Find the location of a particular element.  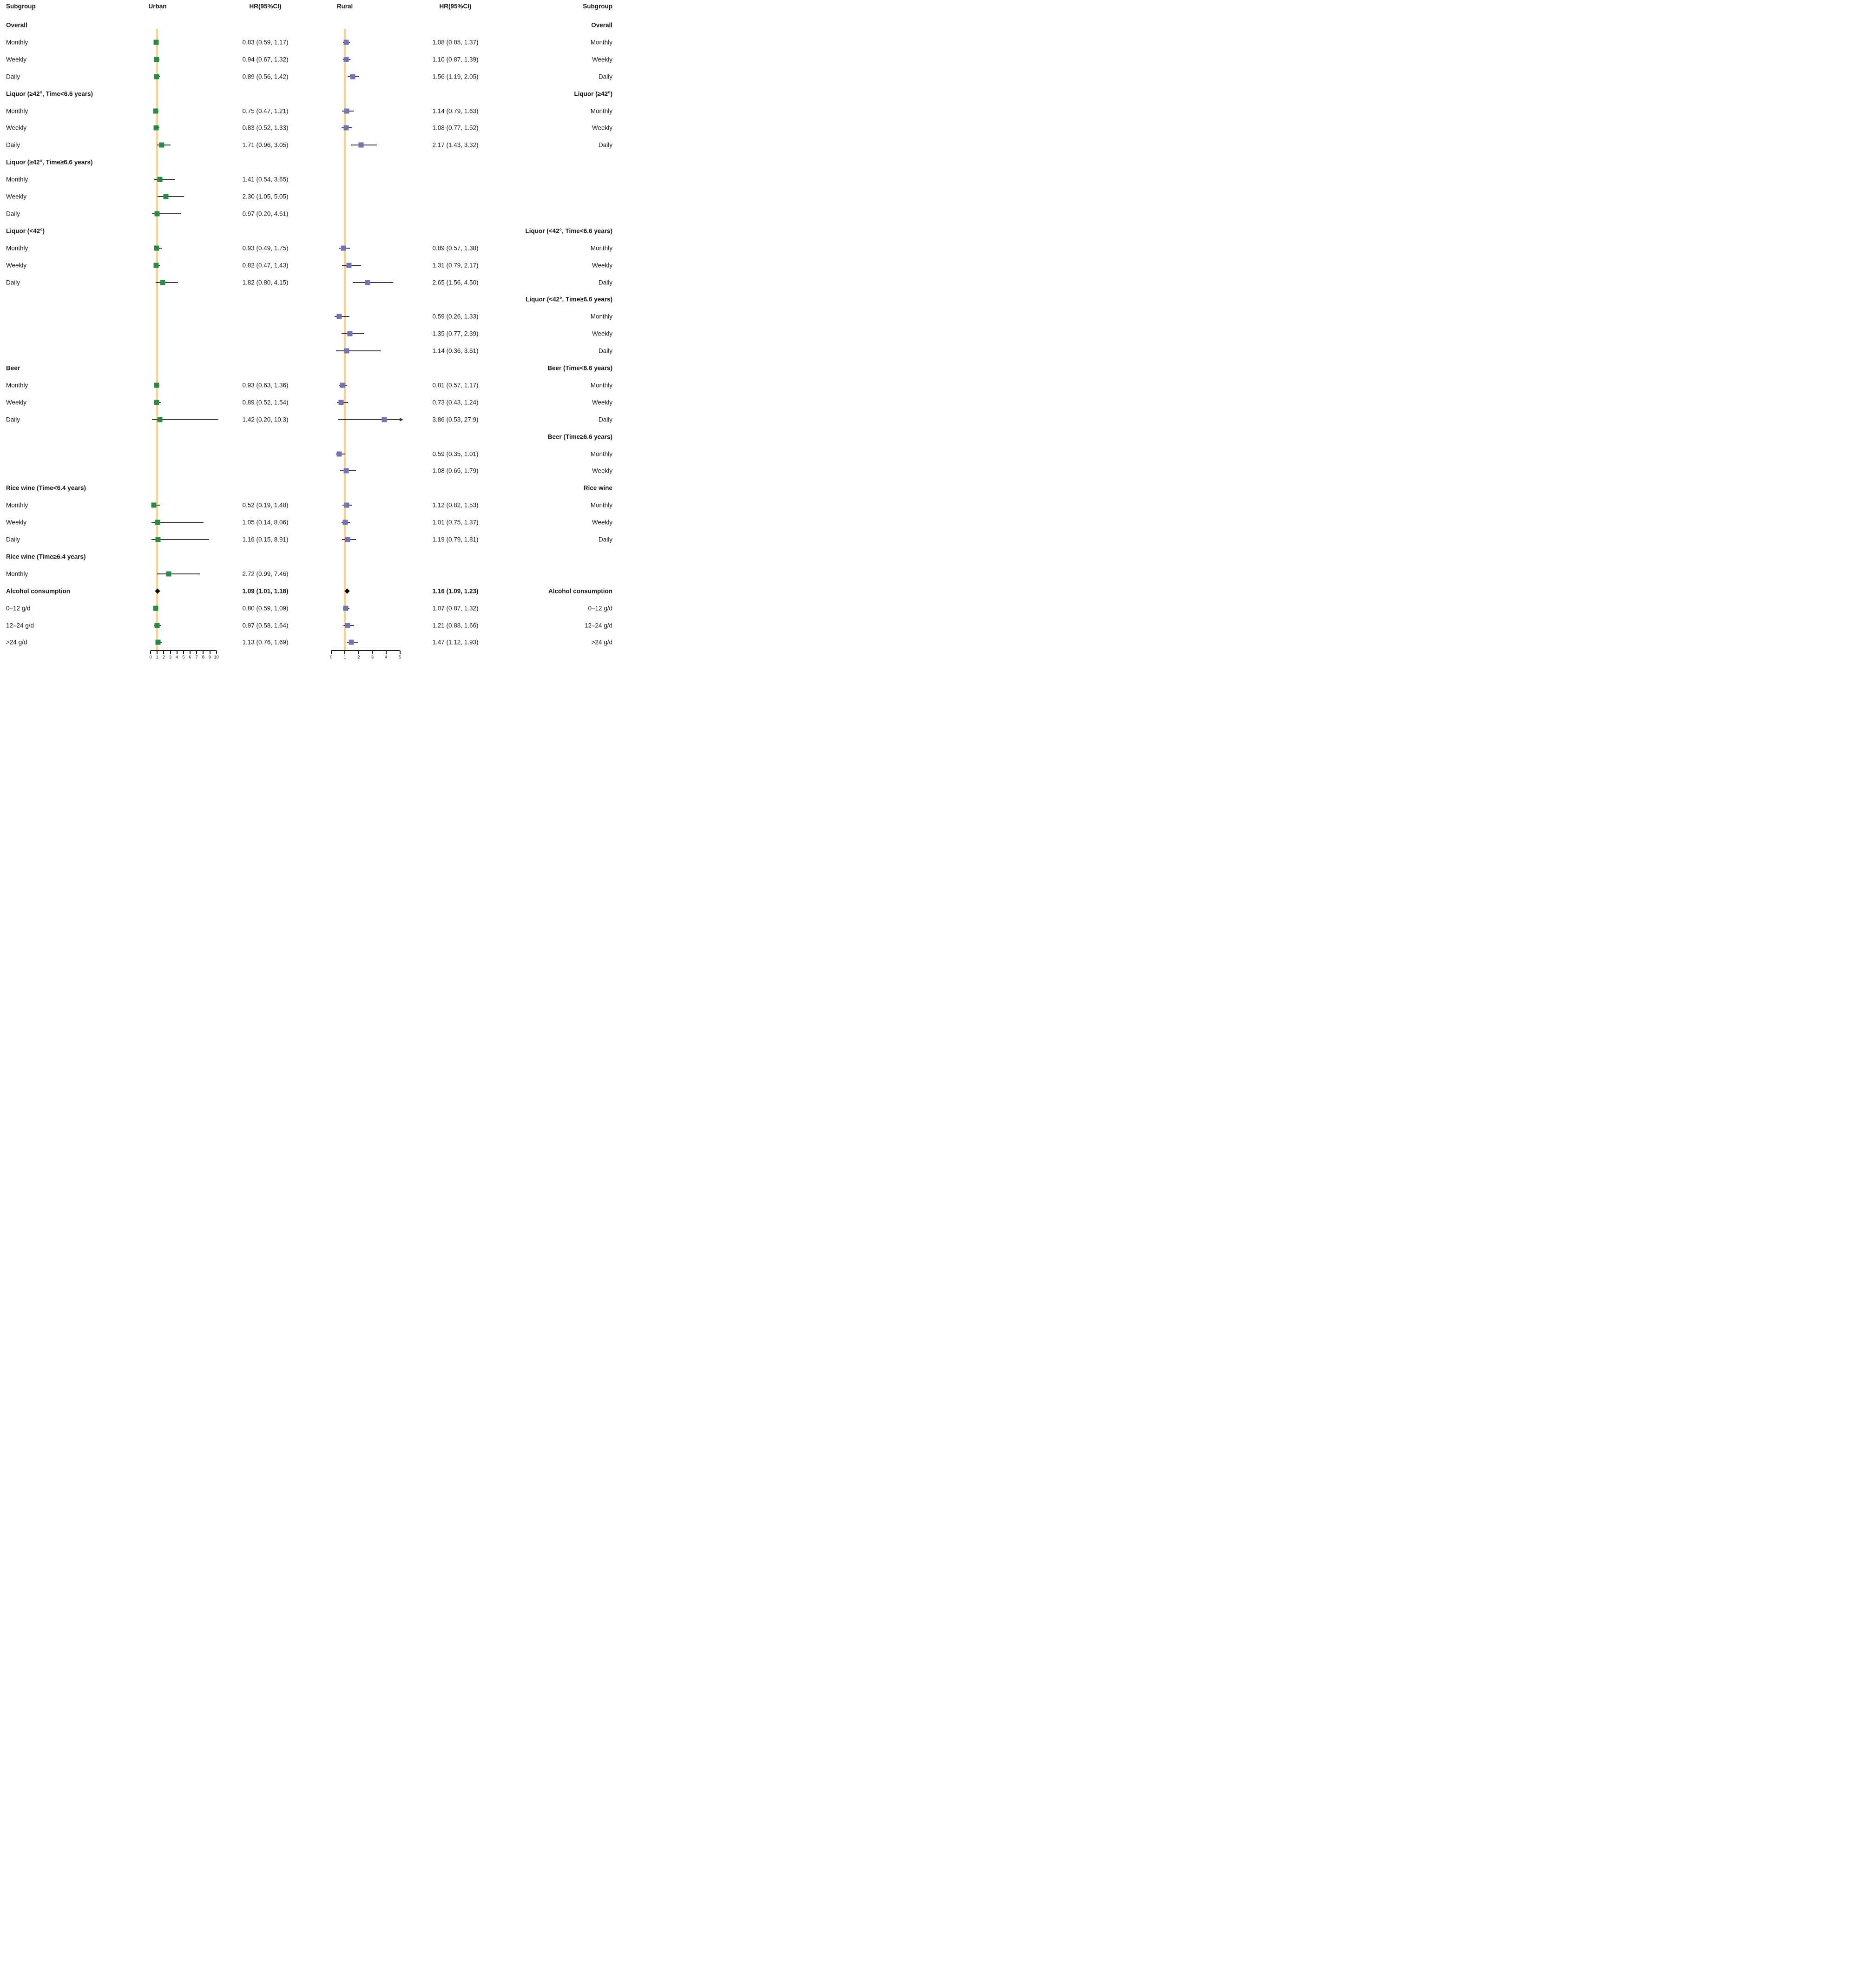

rural-axis-tick-label: 4 is located at coordinates (386, 657).